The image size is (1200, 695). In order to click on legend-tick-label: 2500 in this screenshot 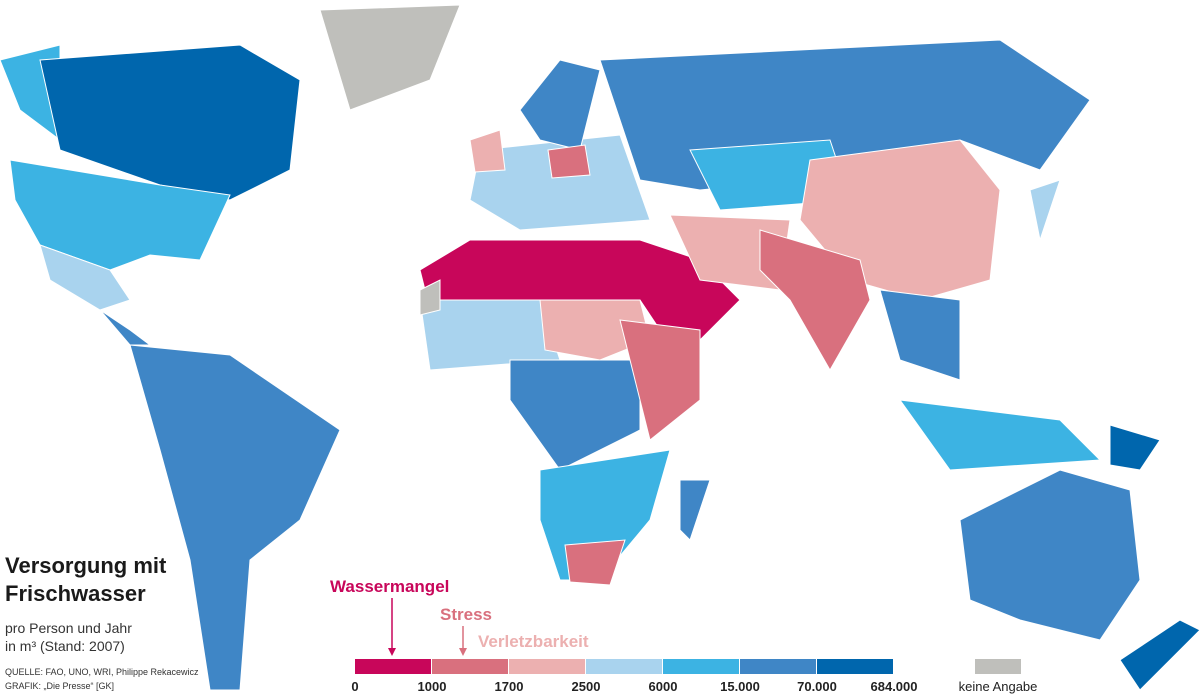, I will do `click(586, 686)`.